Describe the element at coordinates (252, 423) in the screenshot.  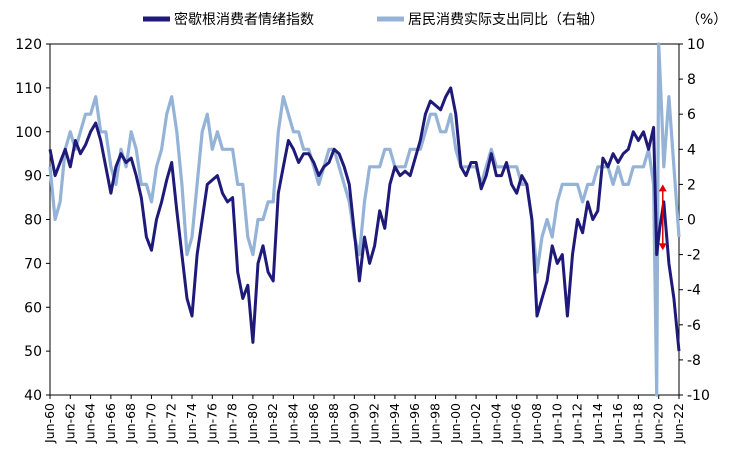
I see `x-tick-label: Jun-80` at that location.